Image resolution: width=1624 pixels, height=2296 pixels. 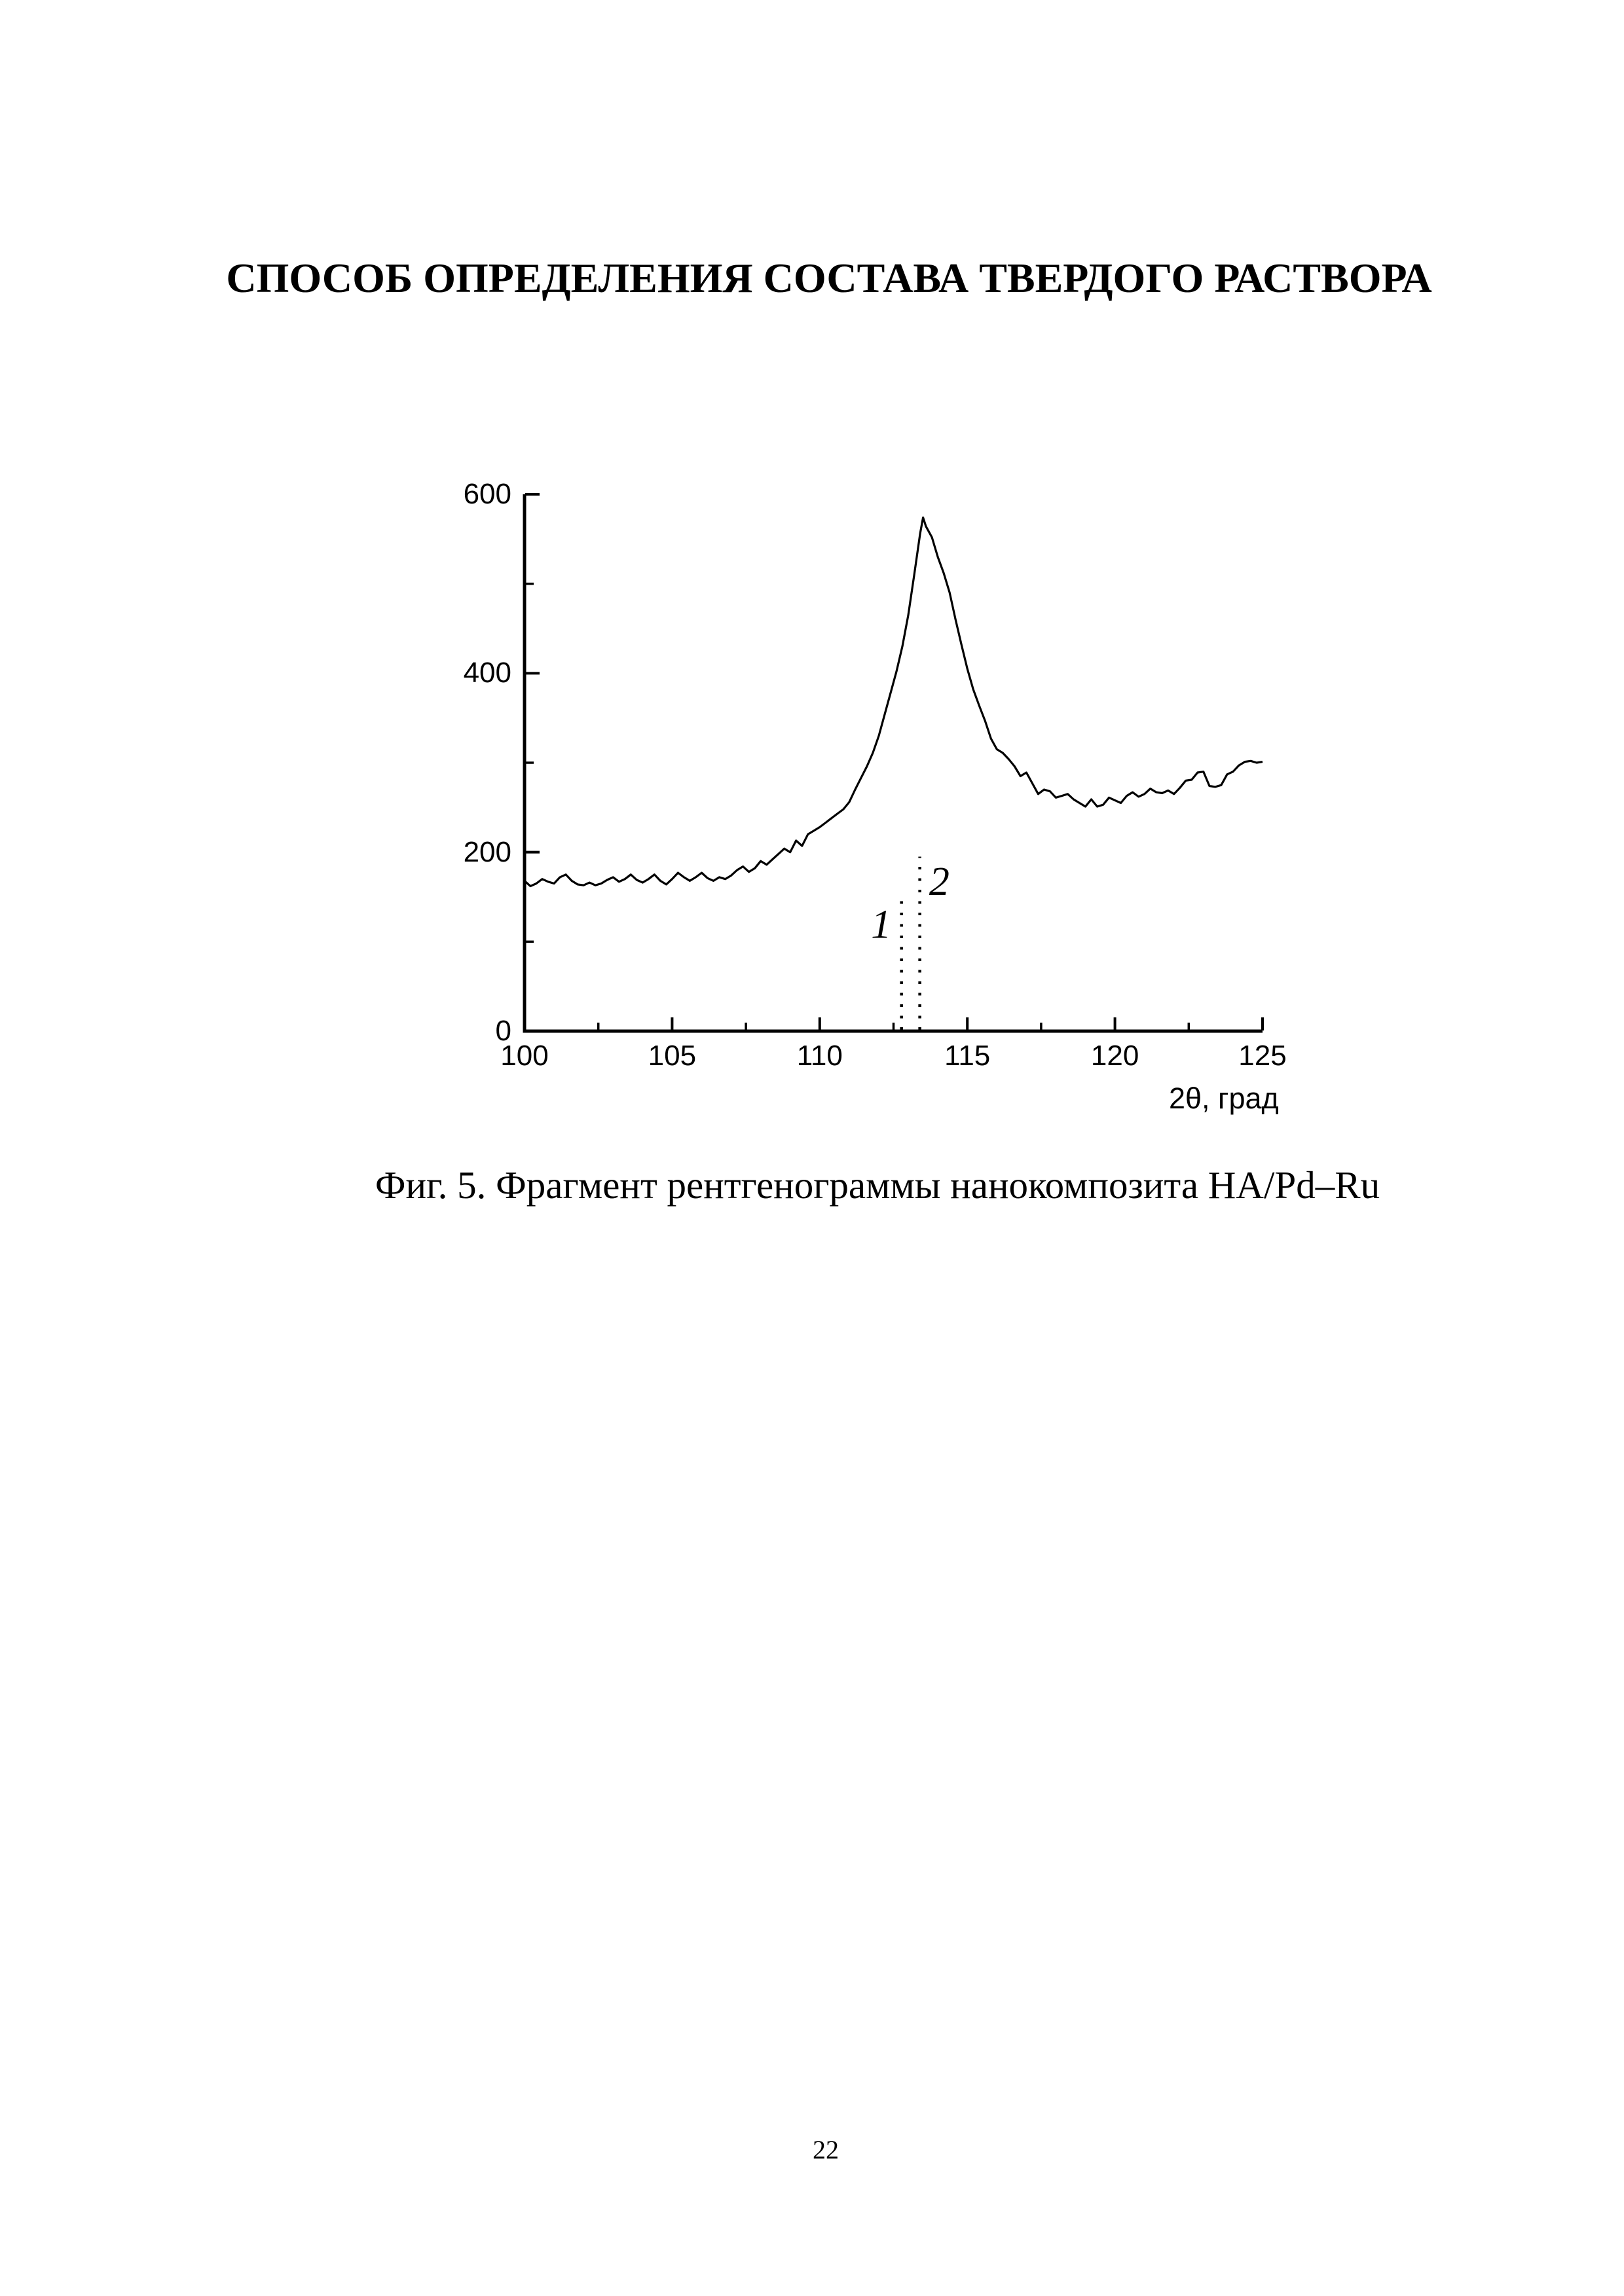 What do you see at coordinates (967, 1056) in the screenshot?
I see `x-tick-label-115: 115` at bounding box center [967, 1056].